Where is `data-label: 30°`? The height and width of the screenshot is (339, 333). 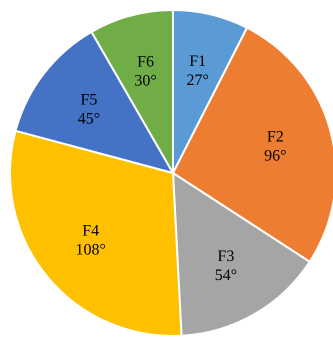
data-label: 30° is located at coordinates (145, 81).